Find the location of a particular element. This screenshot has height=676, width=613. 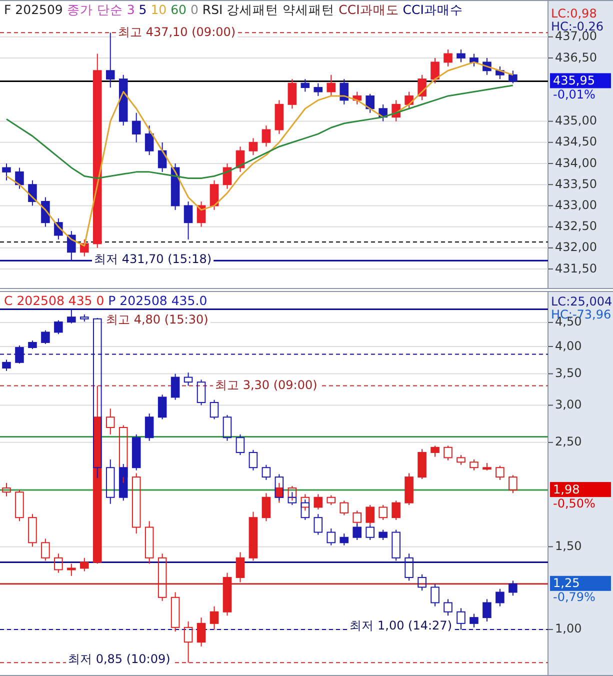

text: 1,98 is located at coordinates (566, 489).